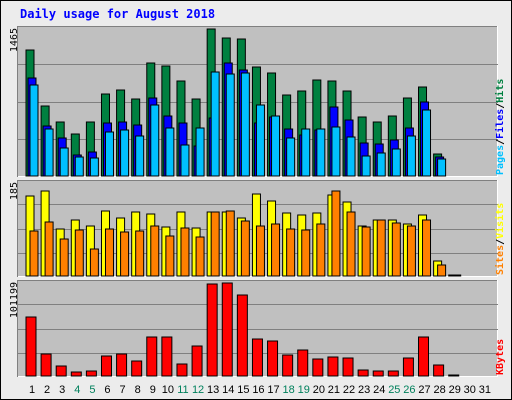  What do you see at coordinates (77, 390) in the screenshot?
I see `x-tick-day-4: 4` at bounding box center [77, 390].